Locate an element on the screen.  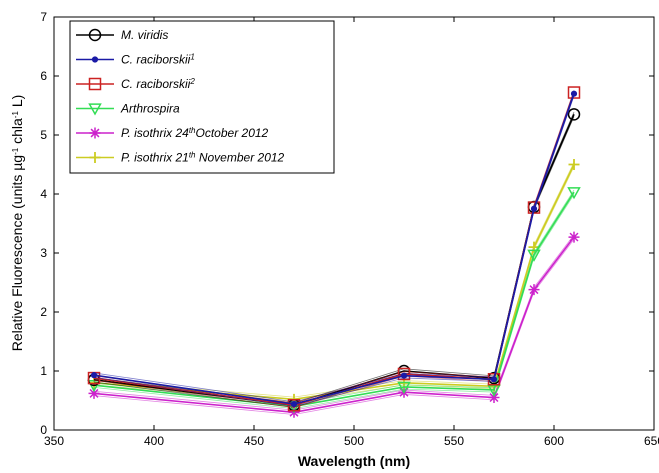
legend-item: M. viridis is located at coordinates (122, 35).